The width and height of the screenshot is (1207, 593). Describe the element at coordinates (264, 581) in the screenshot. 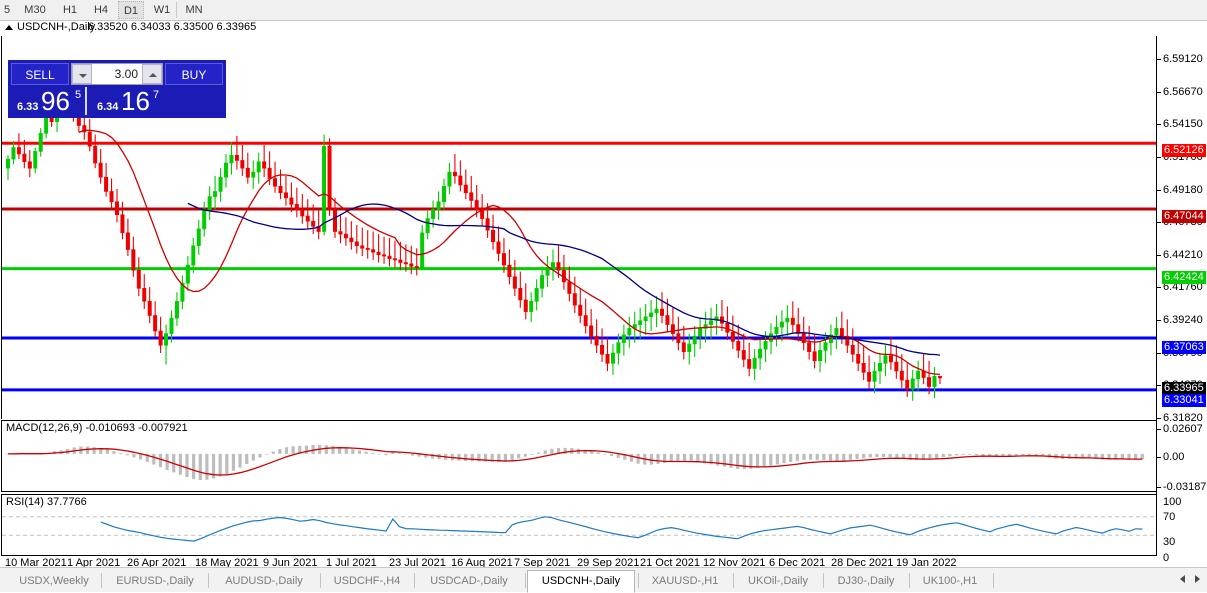

I see `symbol-tab-audusddaily: AUDUSD-,Daily` at that location.